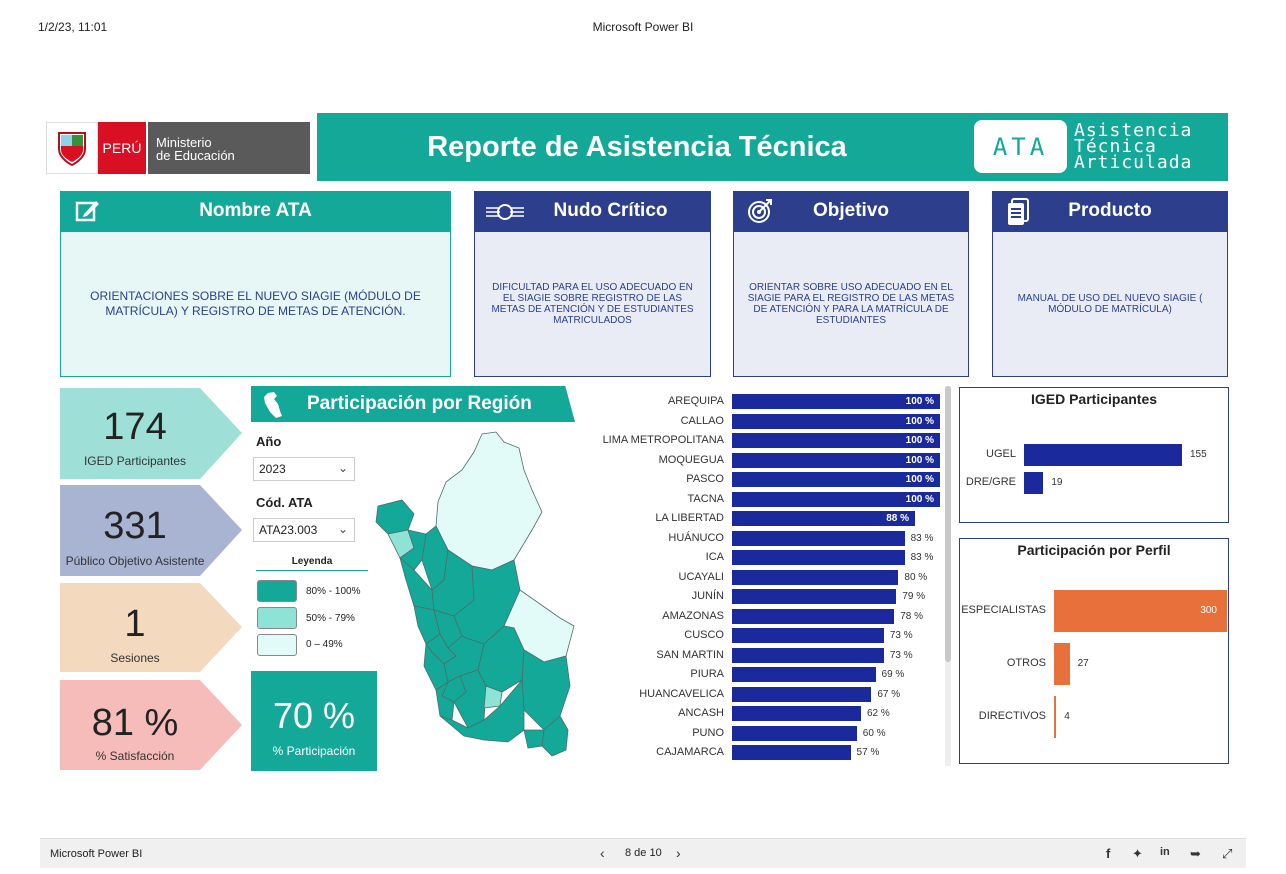  What do you see at coordinates (288, 530) in the screenshot?
I see `code-select-value: ATA23.003` at bounding box center [288, 530].